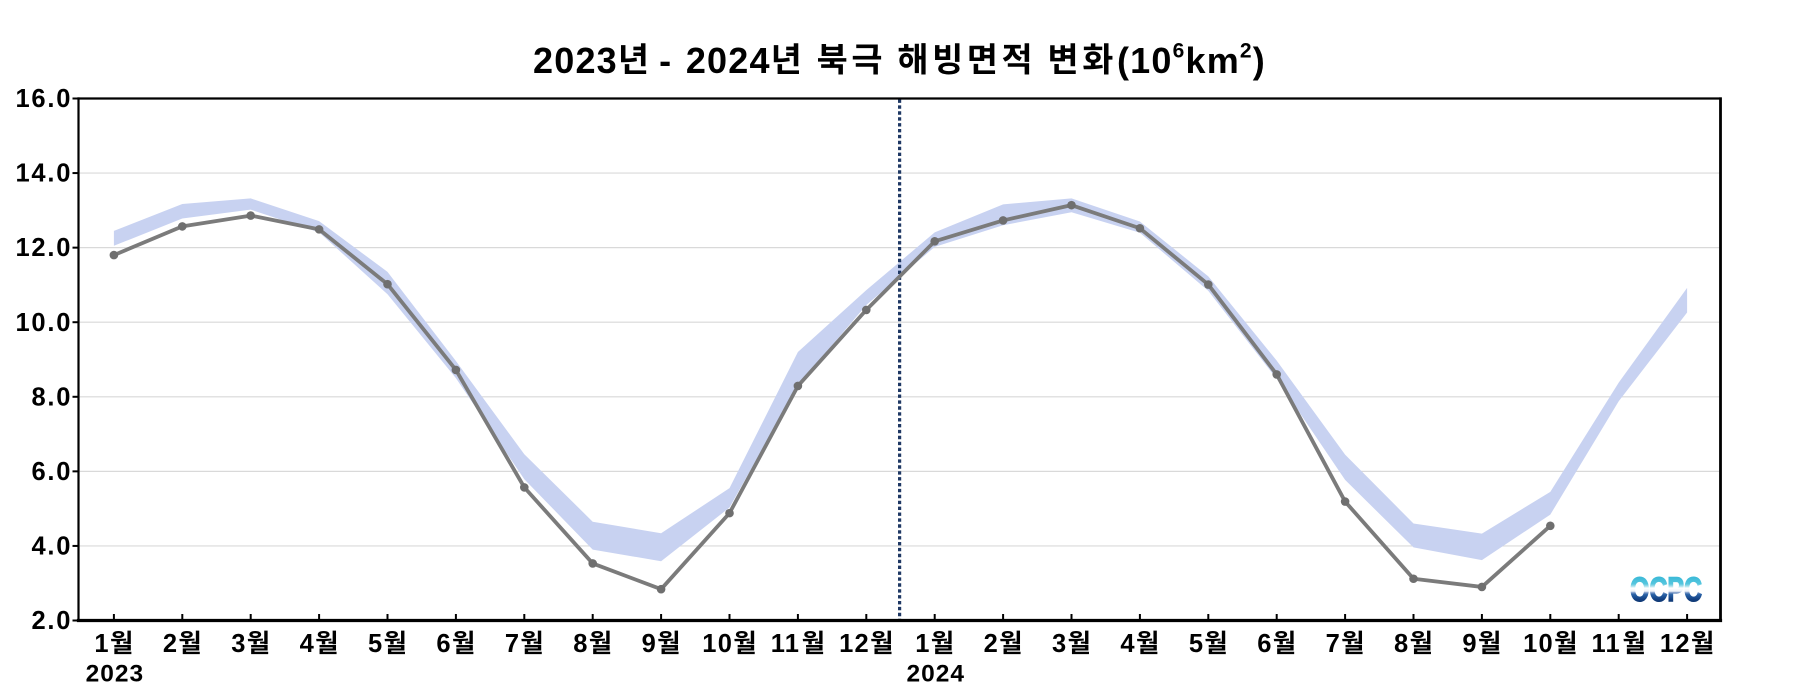 The image size is (1800, 700). Describe the element at coordinates (51, 472) in the screenshot. I see `svg-text: 6.0` at that location.